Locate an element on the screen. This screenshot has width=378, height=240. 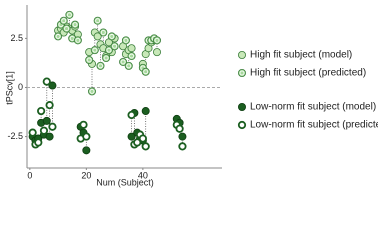
x-axis-label: Num (Subject) is located at coordinates (125, 182).